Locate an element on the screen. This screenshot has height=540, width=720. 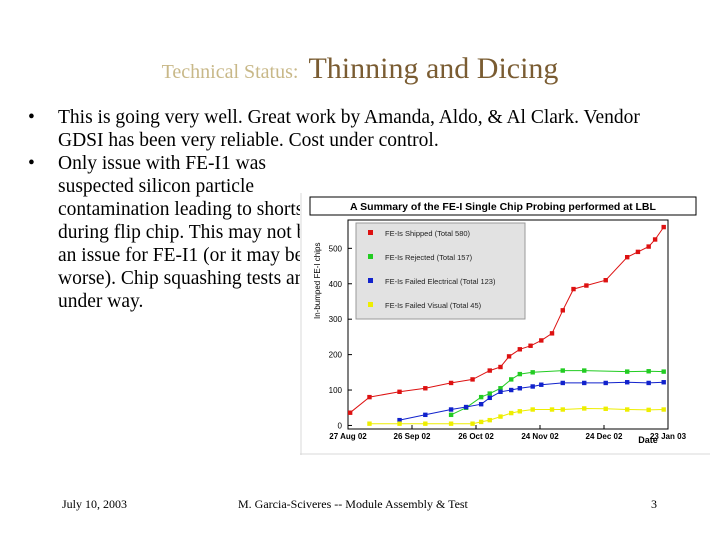
slide-title: Technical Status: Thinning and Dicing is located at coordinates (360, 69).